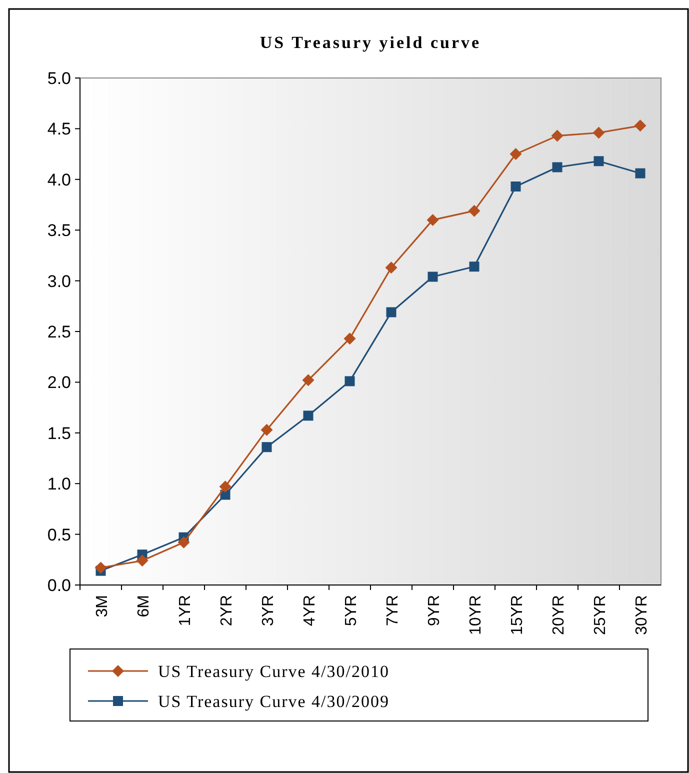 This screenshot has height=773, width=689. Describe the element at coordinates (185, 610) in the screenshot. I see `x-tick-label: 1YR` at that location.